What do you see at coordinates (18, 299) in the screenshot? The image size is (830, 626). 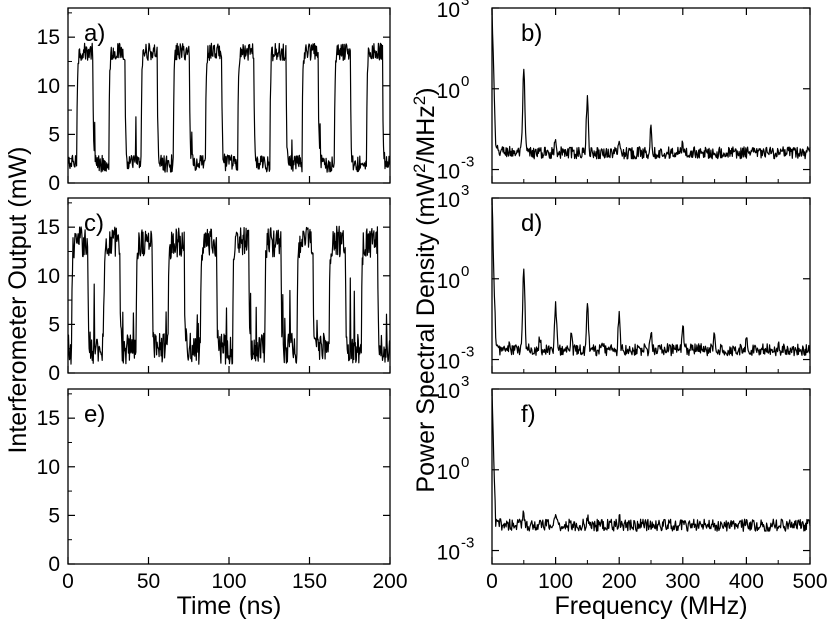 I see `left-y-axis-label: Interferometer Output (mW)` at bounding box center [18, 299].